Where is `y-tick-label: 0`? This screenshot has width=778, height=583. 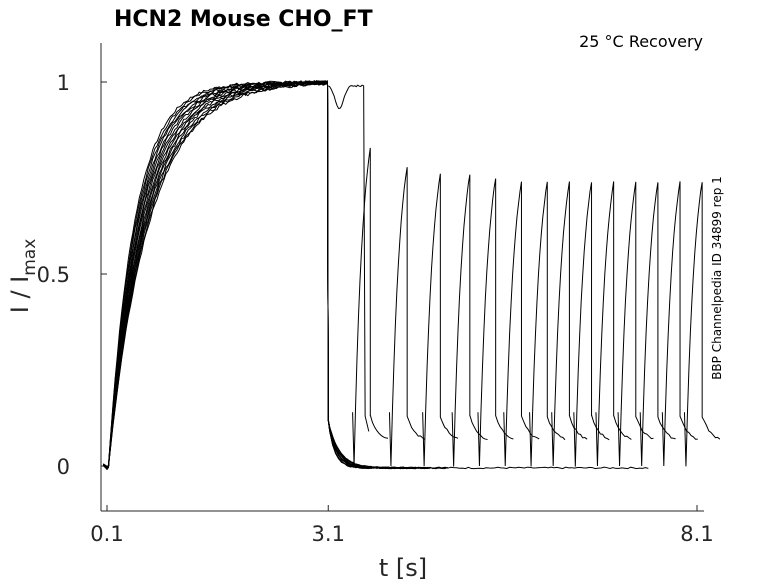
y-tick-label: 0 is located at coordinates (63, 467).